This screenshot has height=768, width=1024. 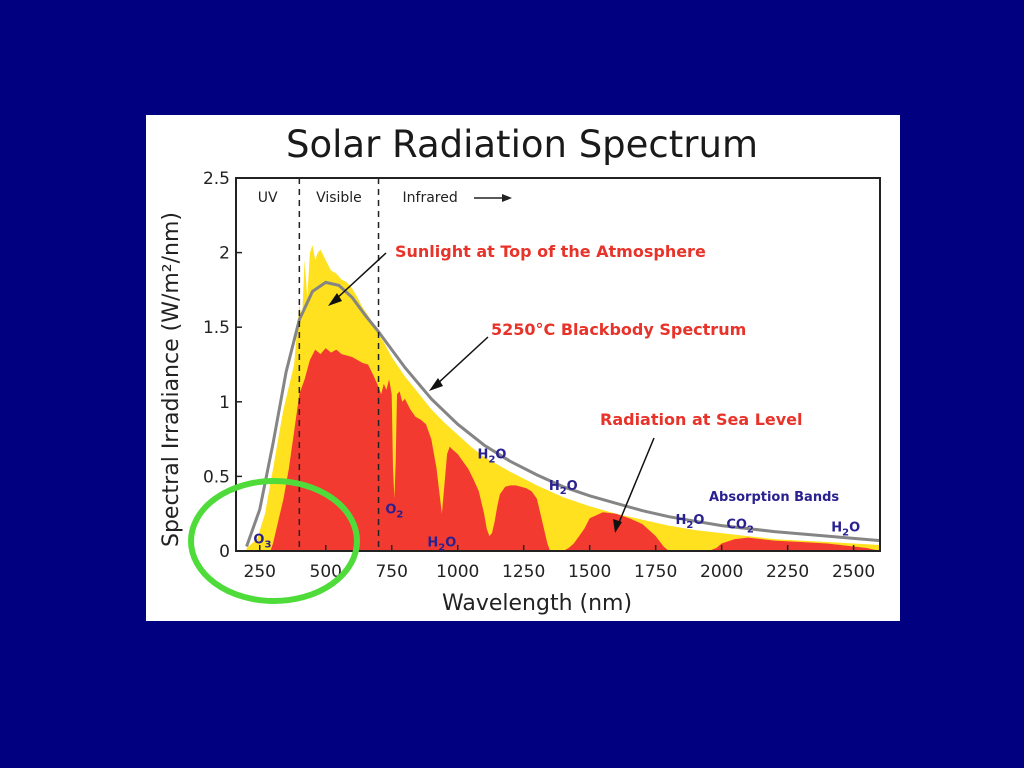 What do you see at coordinates (787, 572) in the screenshot?
I see `x-tick-label: 2250` at bounding box center [787, 572].